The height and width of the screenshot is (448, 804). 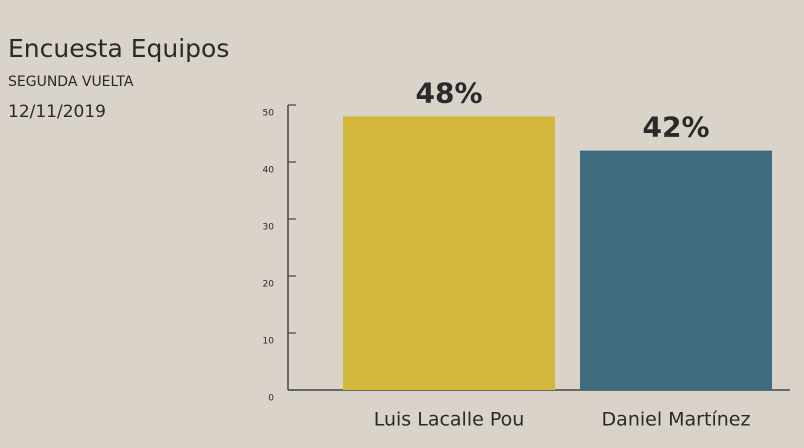 I want to click on y-tick-label: 30, so click(x=269, y=228).